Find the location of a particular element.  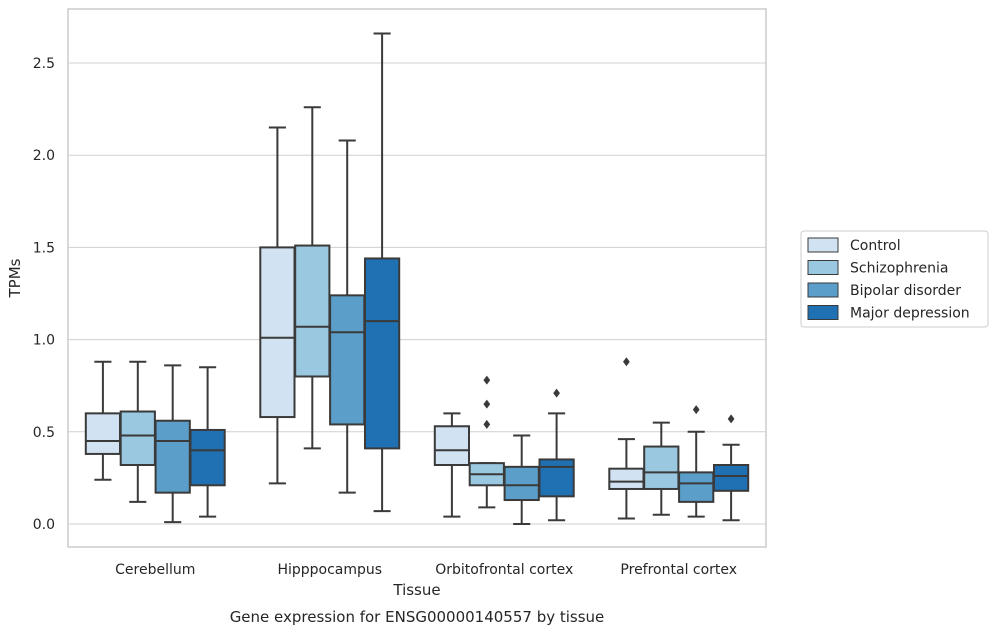

x-tick-label: Cerebellum is located at coordinates (155, 570).